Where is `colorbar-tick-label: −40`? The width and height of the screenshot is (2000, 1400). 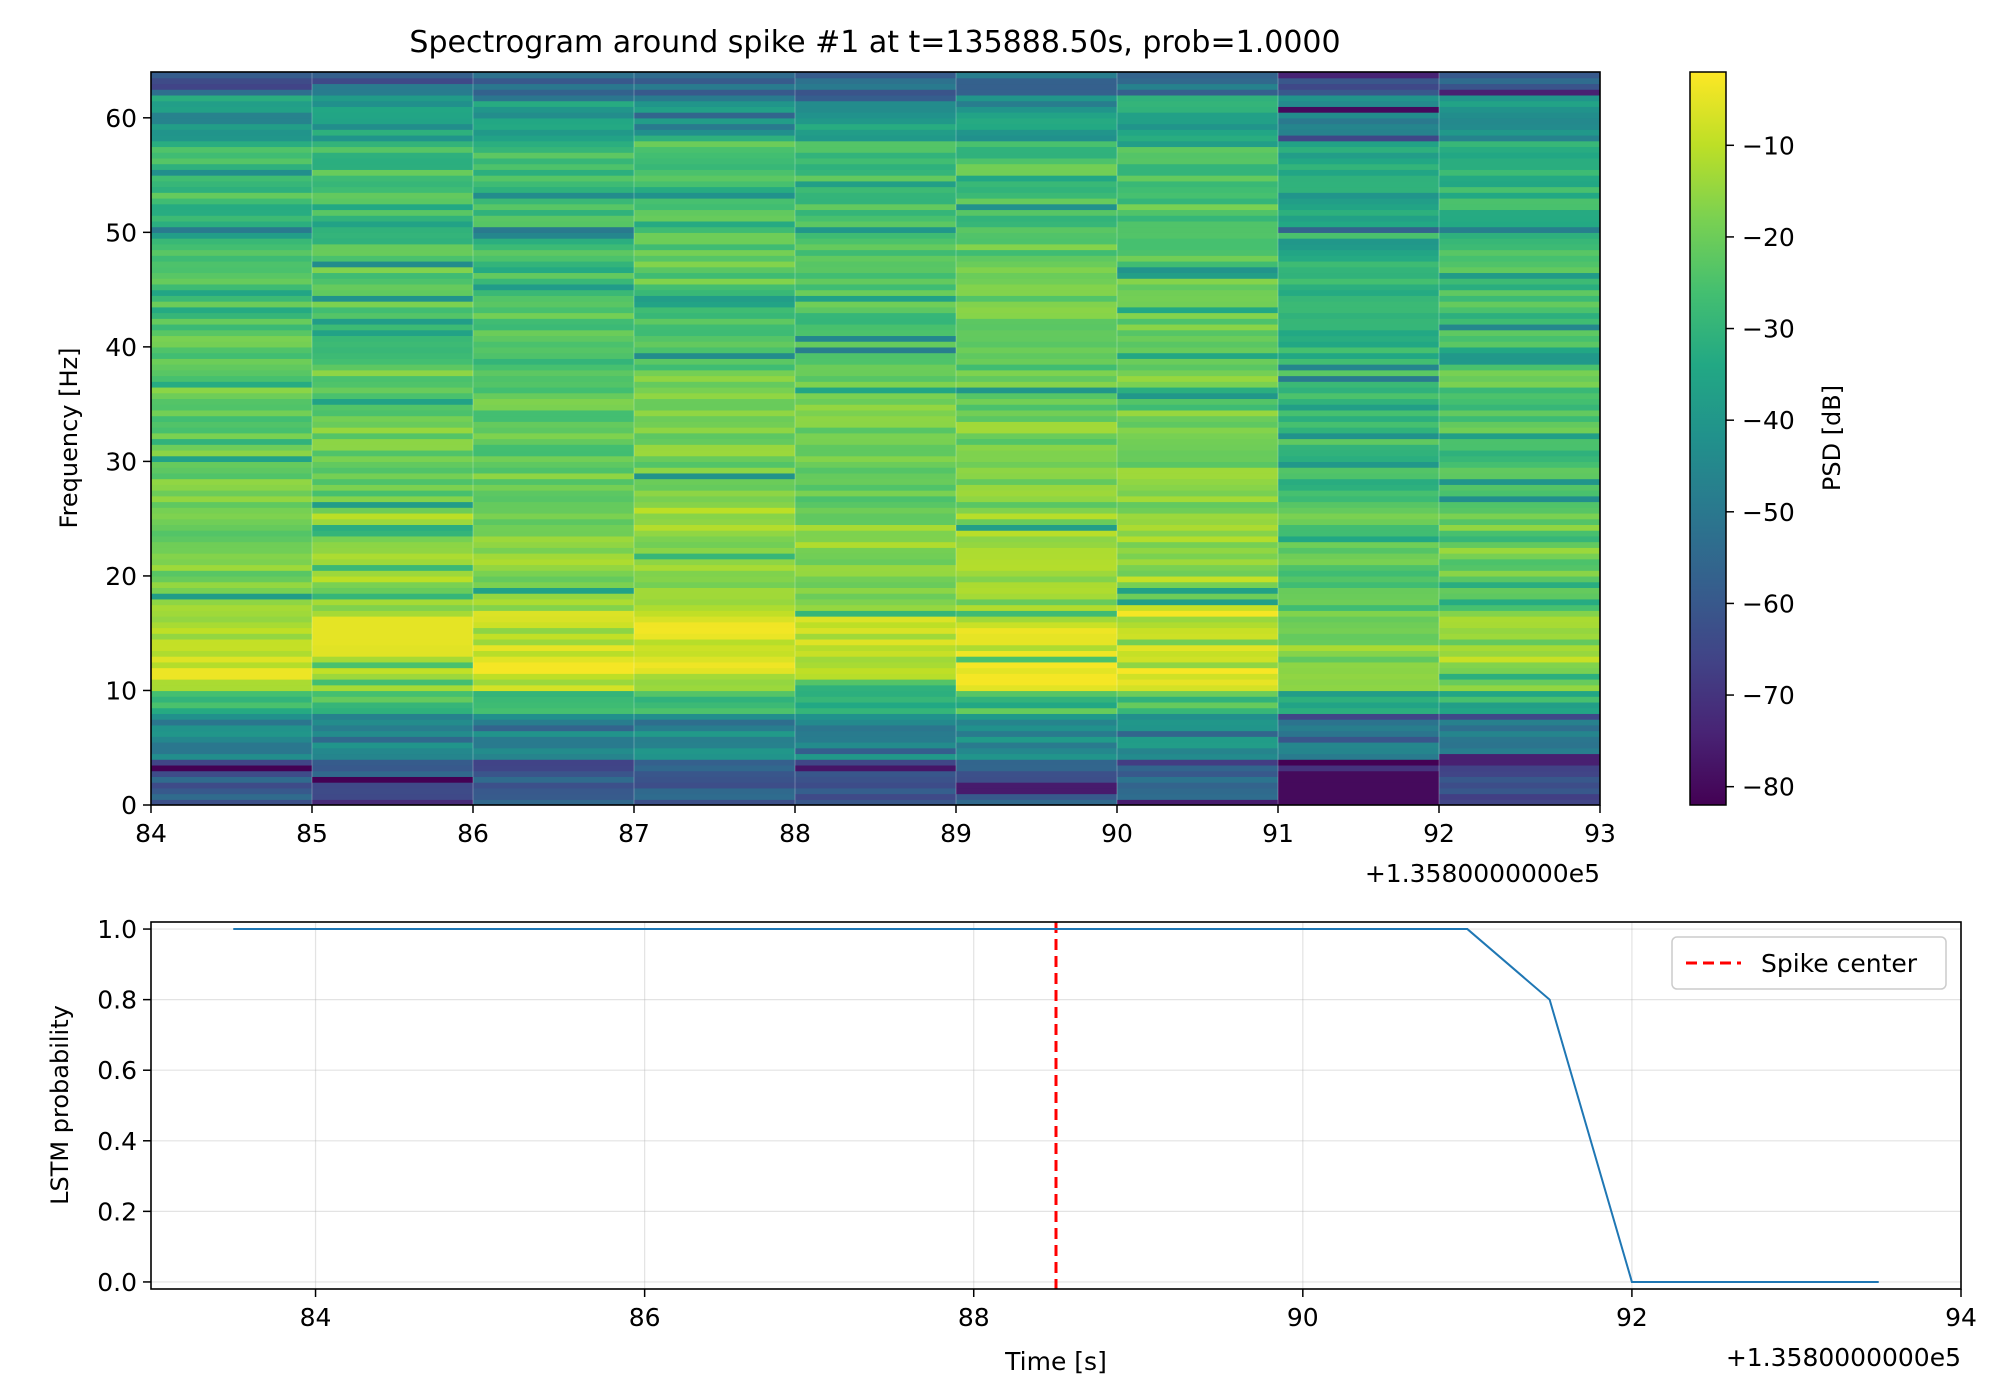
colorbar-tick-label: −40 is located at coordinates (1768, 420).